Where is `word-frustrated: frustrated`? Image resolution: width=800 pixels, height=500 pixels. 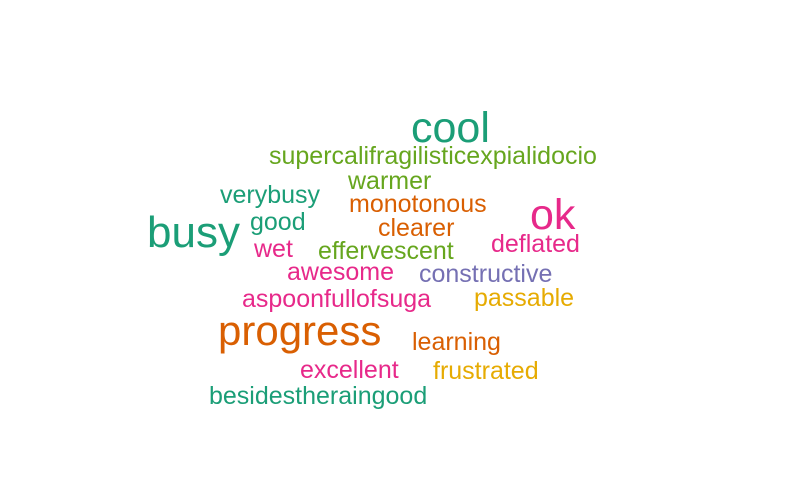
word-frustrated: frustrated is located at coordinates (486, 371).